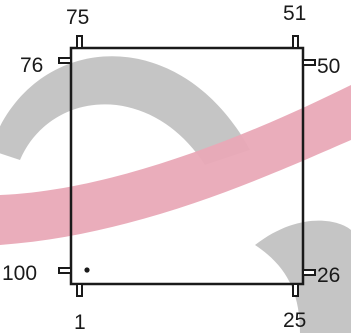 This screenshot has width=351, height=334. What do you see at coordinates (78, 17) in the screenshot?
I see `pin-label-75: 75` at bounding box center [78, 17].